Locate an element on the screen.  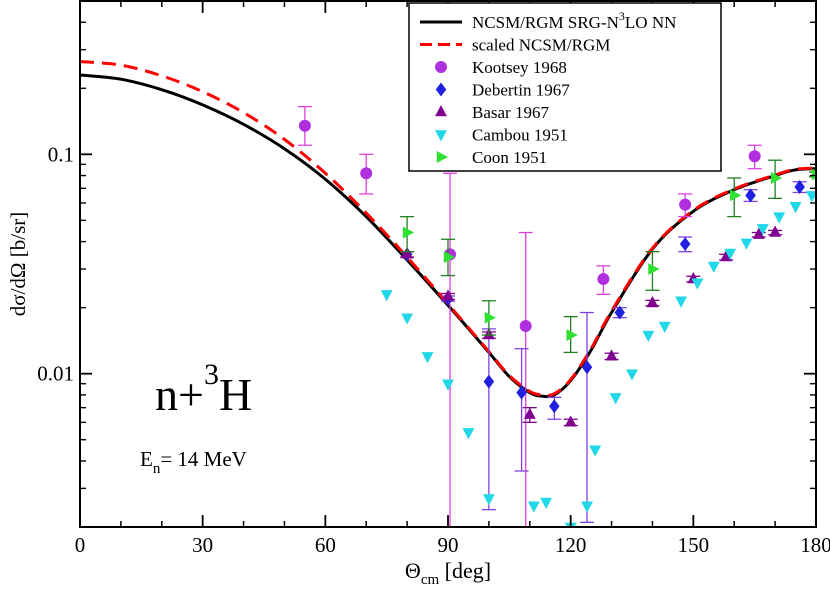
x-axis-label: Θcm [deg] is located at coordinates (448, 573).